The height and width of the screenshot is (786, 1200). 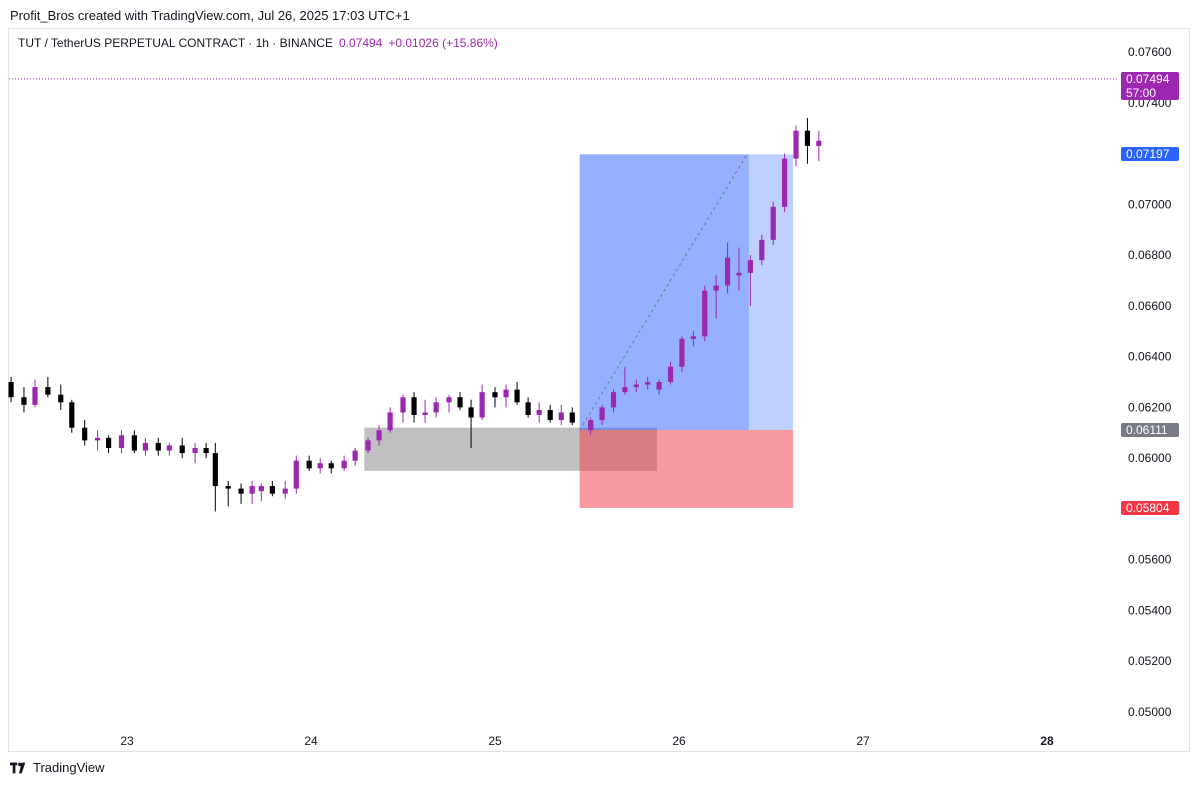 I want to click on stop-price-tag: 0.05804, so click(x=1150, y=508).